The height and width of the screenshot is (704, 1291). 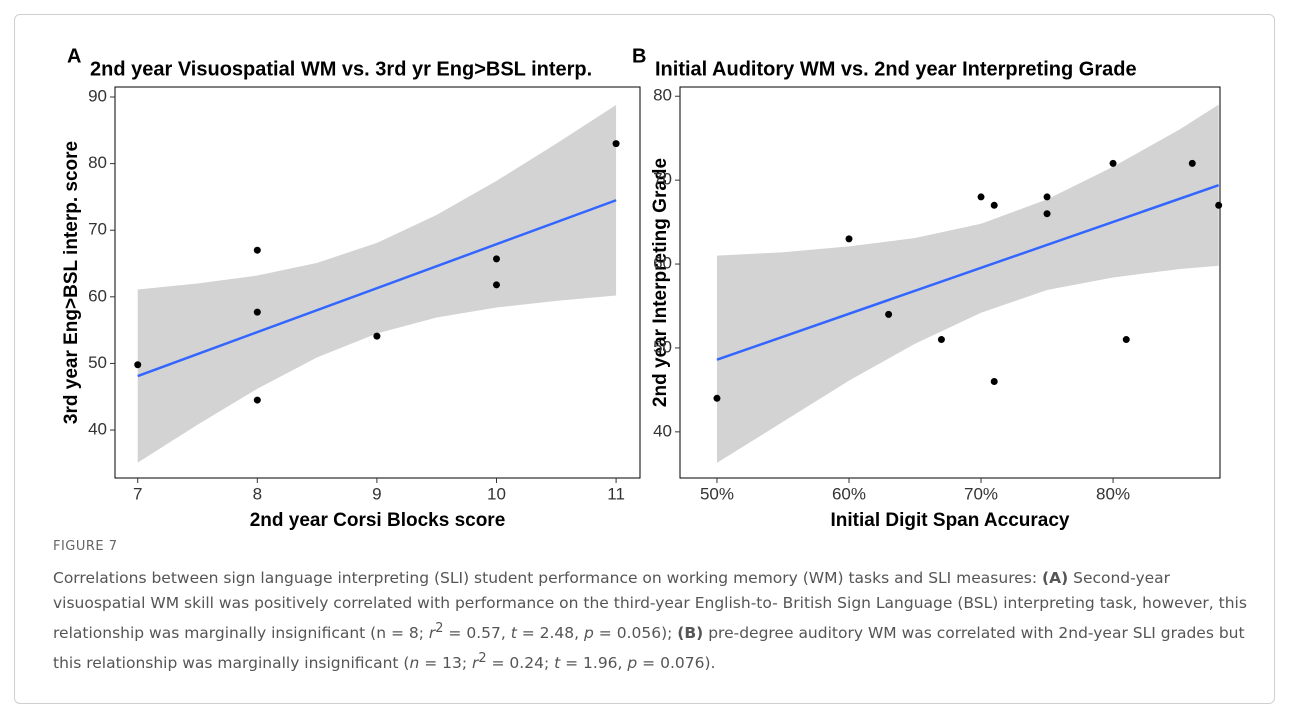 I want to click on caption-text: = 1.96,, so click(x=594, y=663).